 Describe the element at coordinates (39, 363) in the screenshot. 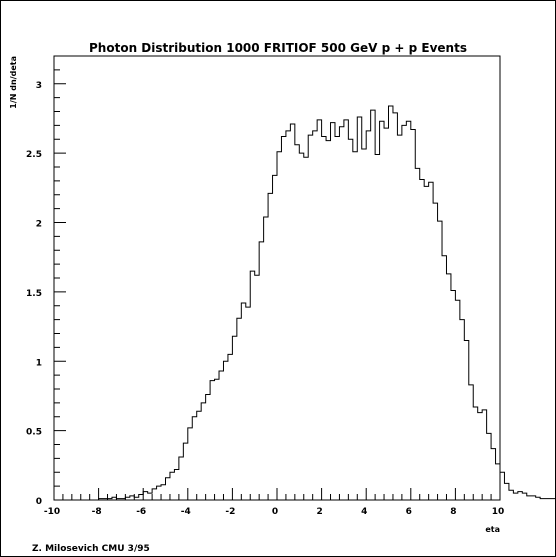

I see `y-tick-label: 1` at that location.